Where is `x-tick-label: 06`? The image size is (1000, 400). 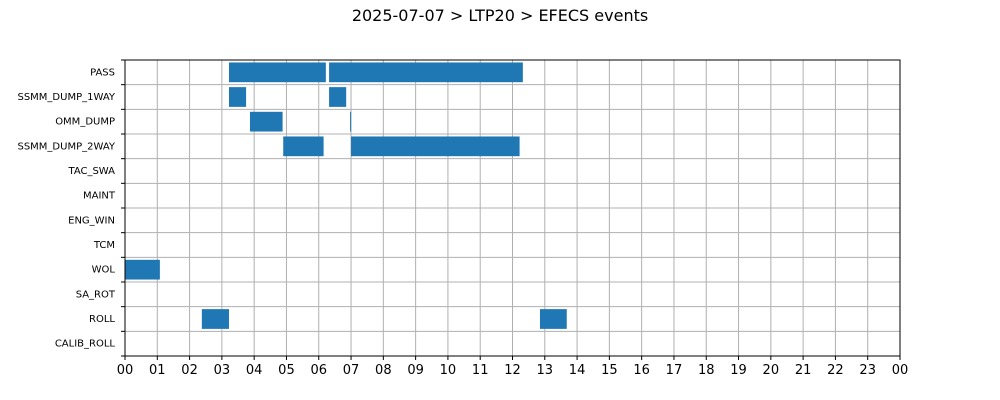 x-tick-label: 06 is located at coordinates (318, 370).